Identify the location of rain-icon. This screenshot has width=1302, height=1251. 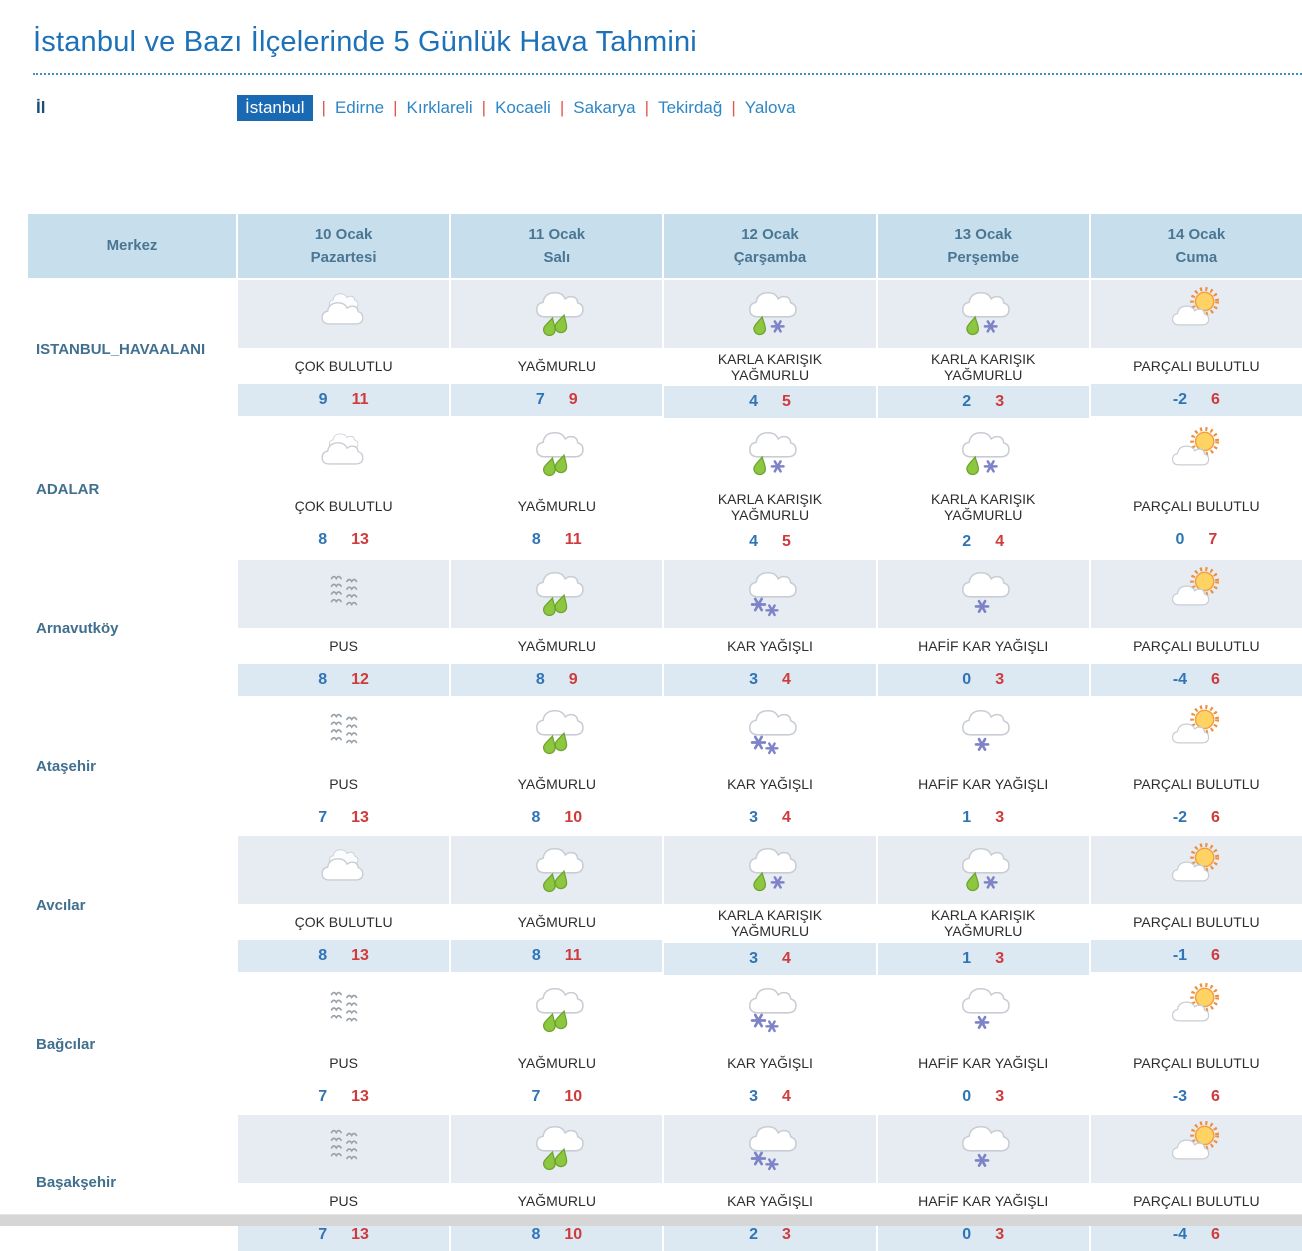
(557, 1010).